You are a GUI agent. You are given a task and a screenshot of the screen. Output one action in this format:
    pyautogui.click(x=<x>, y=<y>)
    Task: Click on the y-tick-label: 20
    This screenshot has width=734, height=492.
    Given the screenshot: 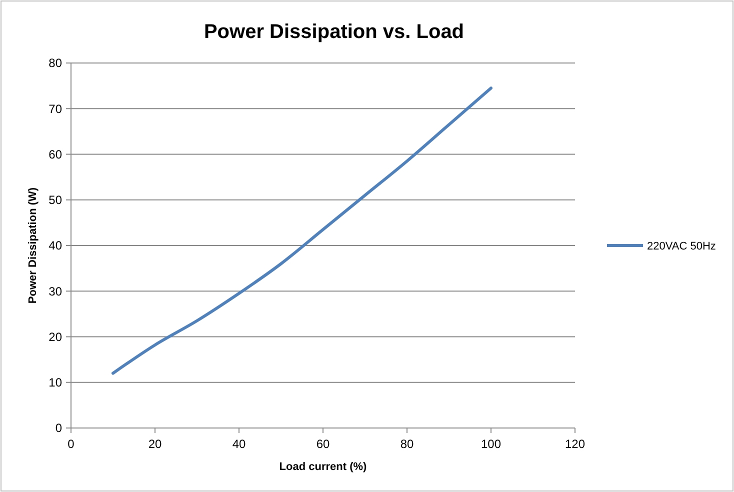 What is the action you would take?
    pyautogui.click(x=55, y=337)
    